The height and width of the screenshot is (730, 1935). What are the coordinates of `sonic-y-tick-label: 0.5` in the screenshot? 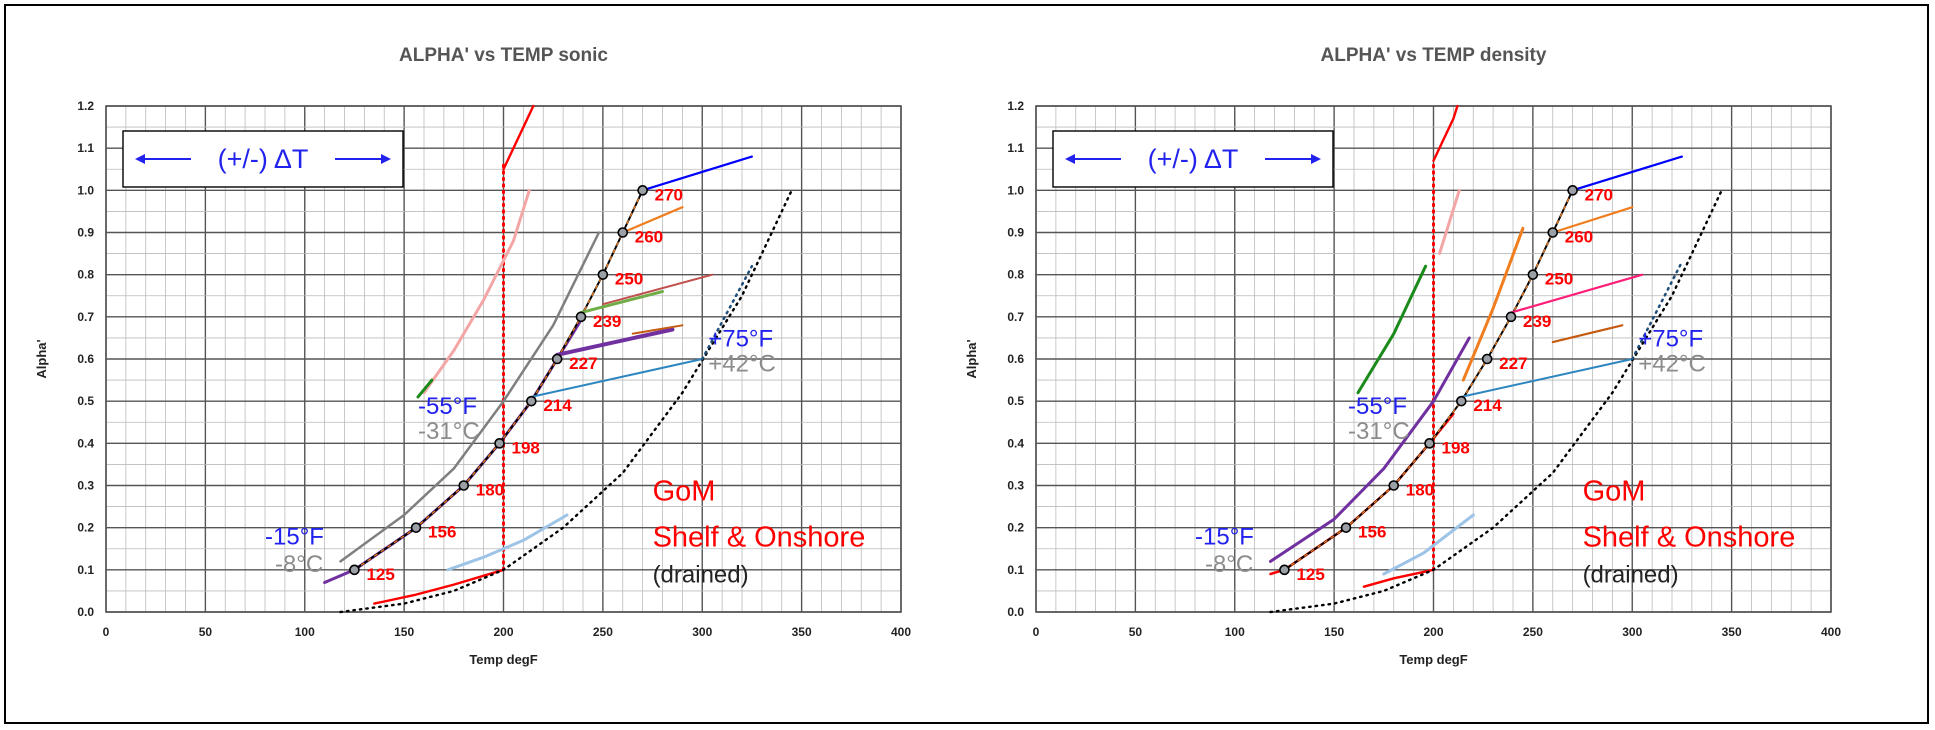 It's located at (85, 401).